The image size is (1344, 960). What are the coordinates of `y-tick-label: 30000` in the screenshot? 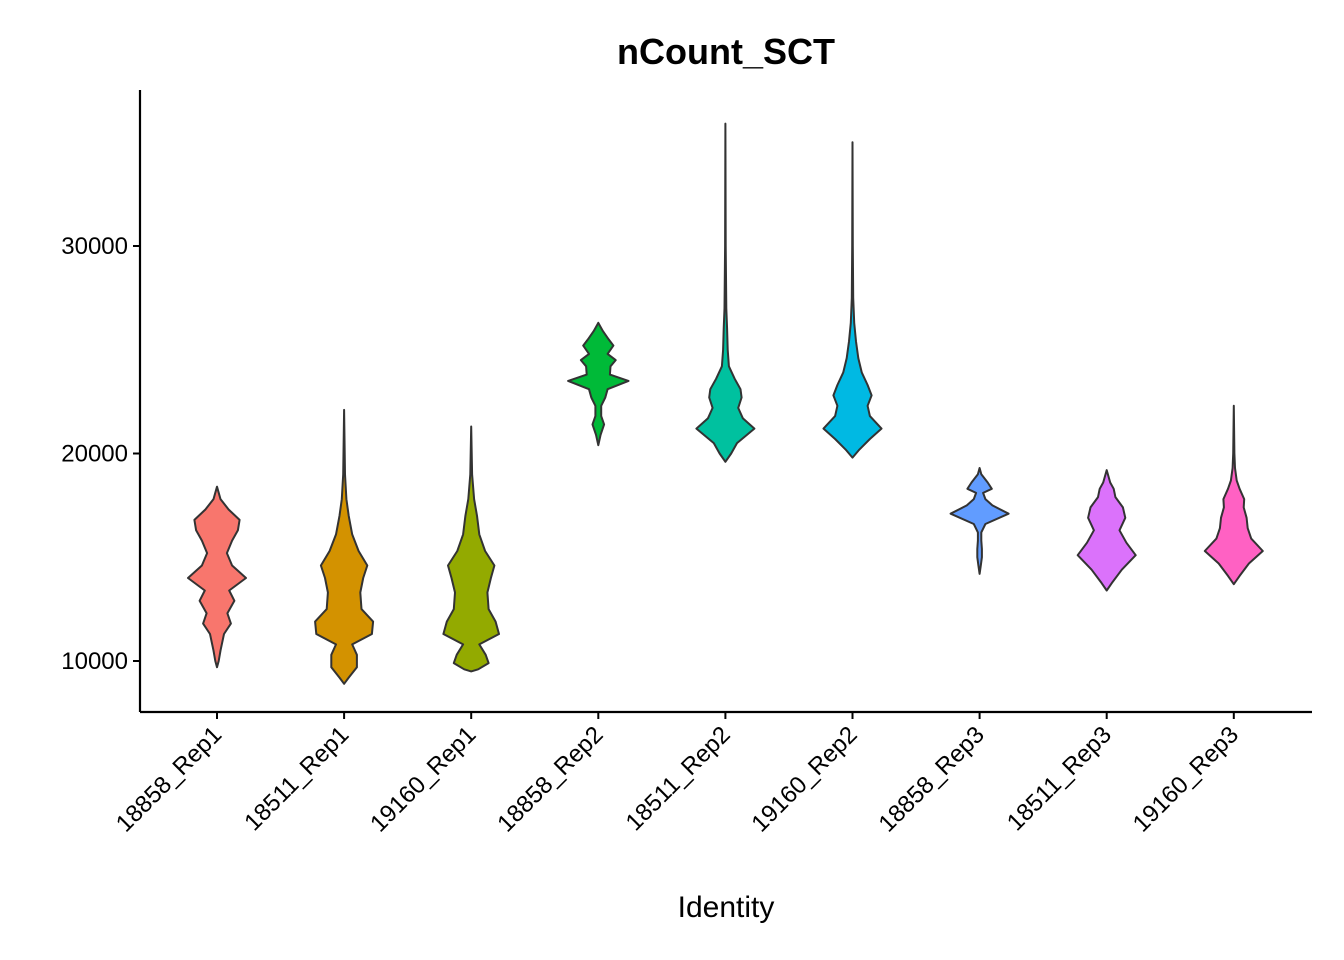 It's located at (94, 246).